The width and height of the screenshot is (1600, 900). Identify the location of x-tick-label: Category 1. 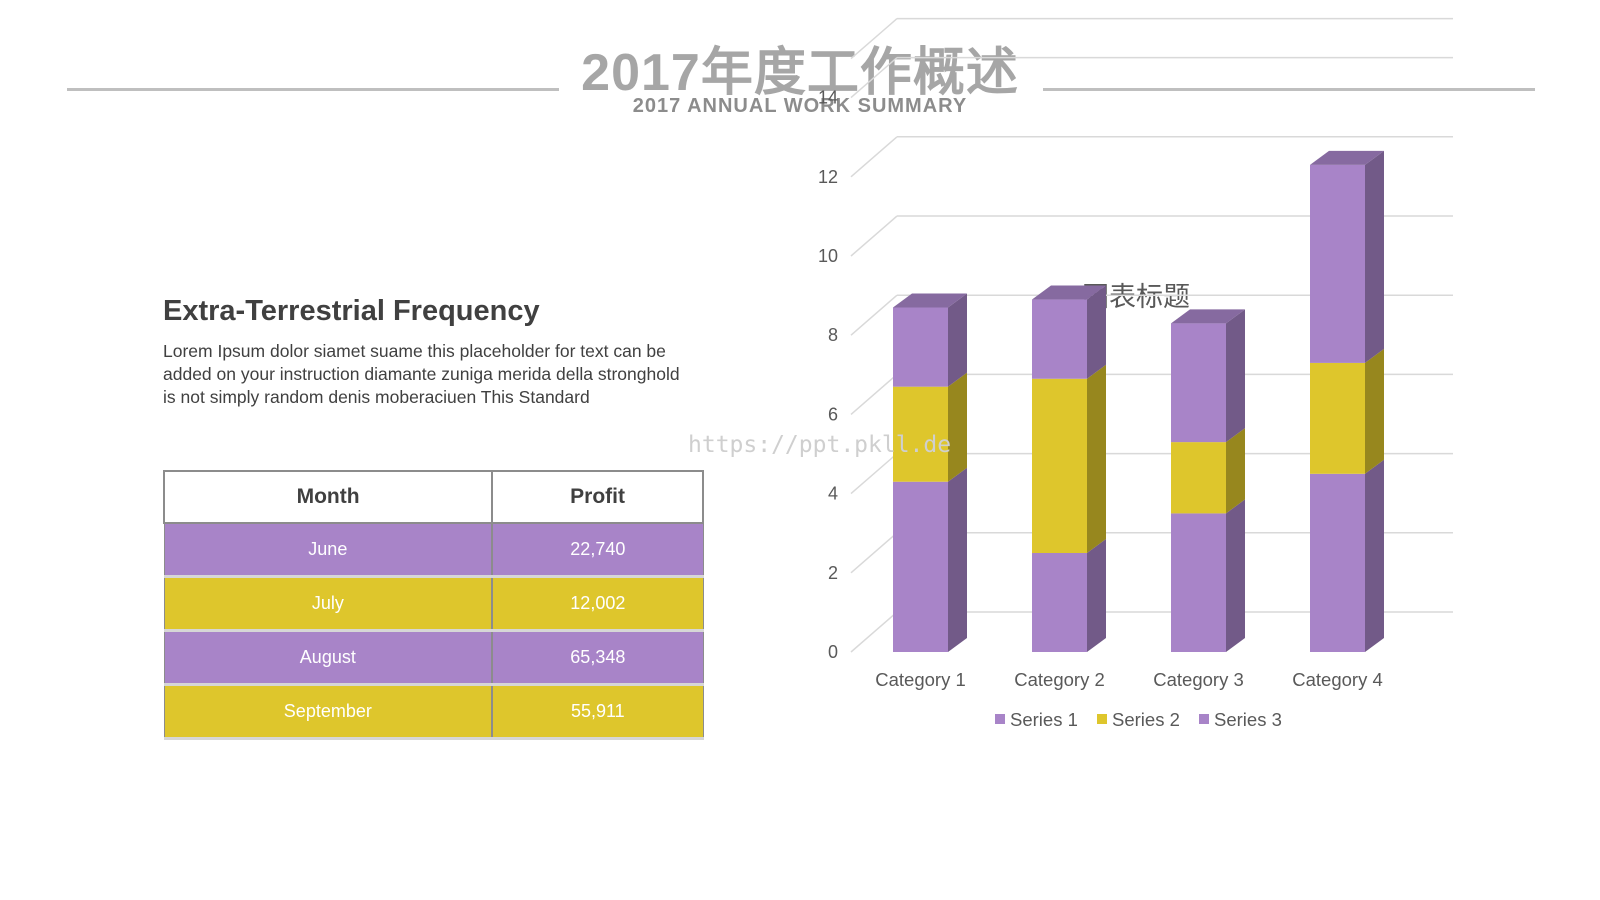
(920, 679).